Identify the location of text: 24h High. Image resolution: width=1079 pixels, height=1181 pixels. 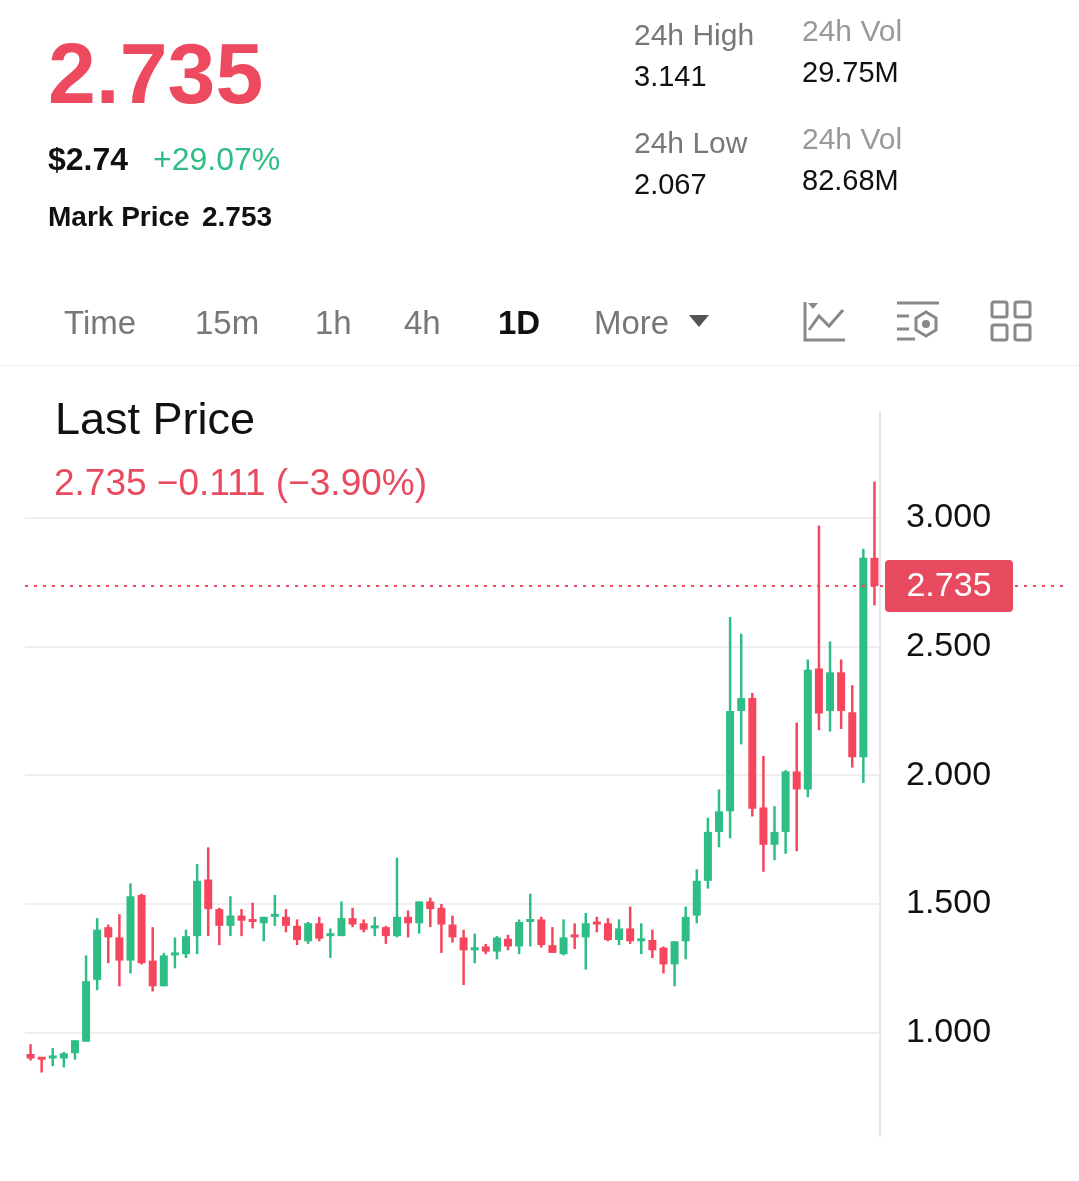
(694, 34).